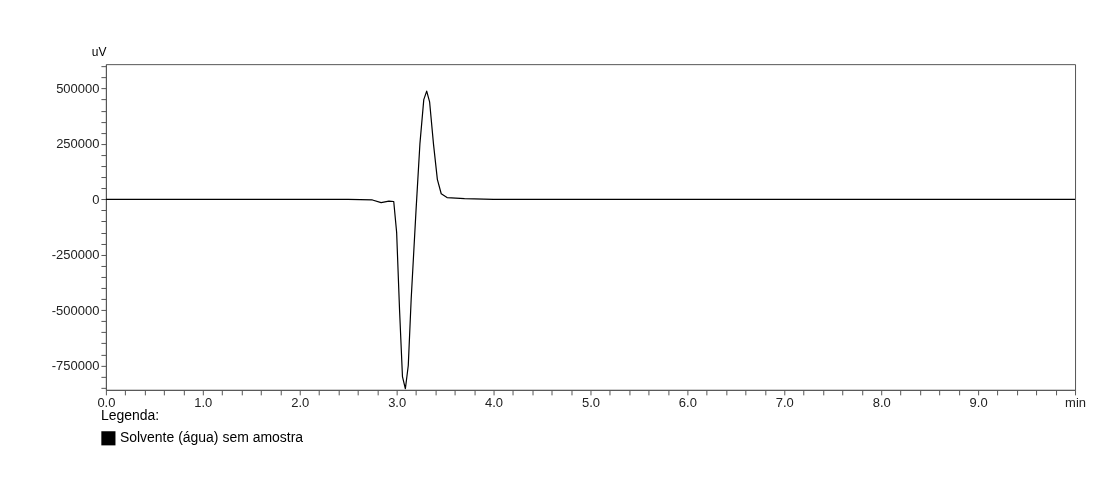  What do you see at coordinates (96, 199) in the screenshot?
I see `y-tick-label: 0` at bounding box center [96, 199].